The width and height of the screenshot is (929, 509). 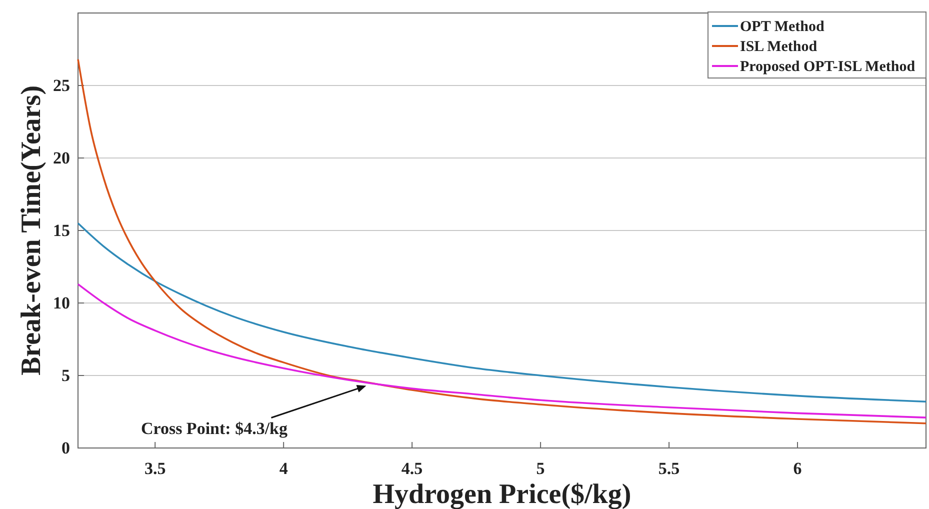 What do you see at coordinates (502, 494) in the screenshot?
I see `x-axis-title: Hydrogen Price($/kg)` at bounding box center [502, 494].